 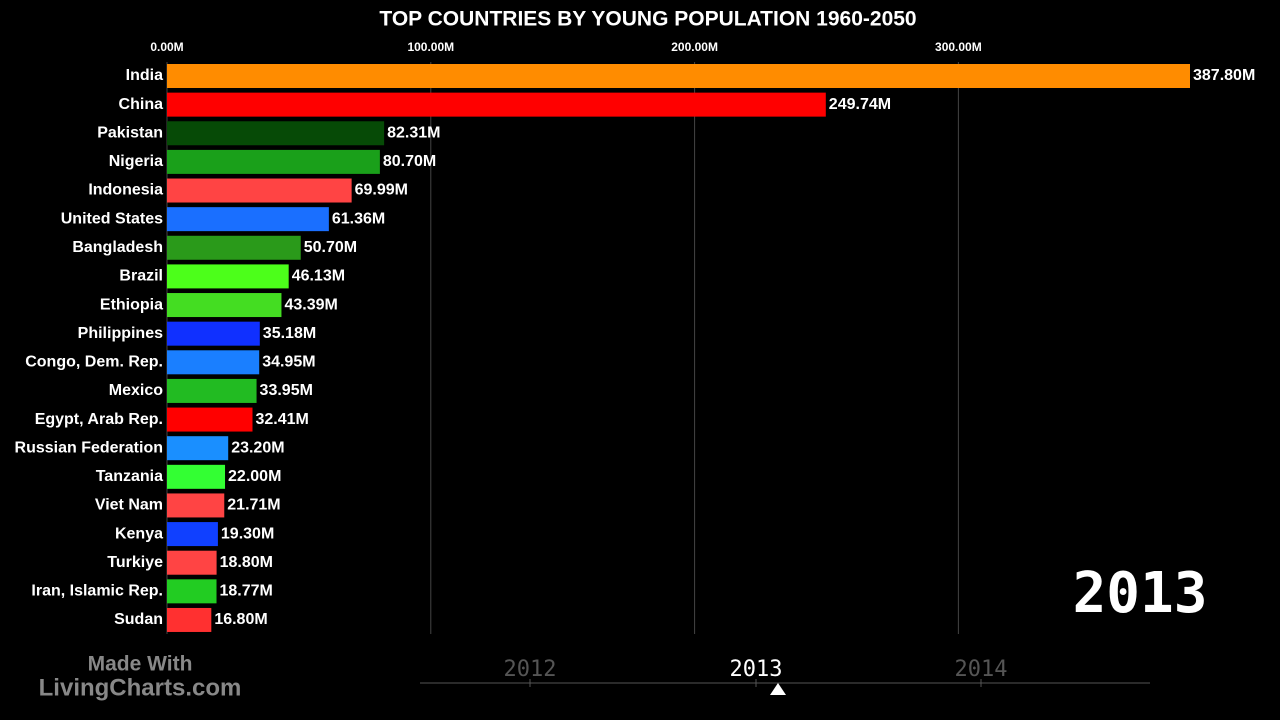 What do you see at coordinates (120, 333) in the screenshot?
I see `y-tick-label: Philippines` at bounding box center [120, 333].